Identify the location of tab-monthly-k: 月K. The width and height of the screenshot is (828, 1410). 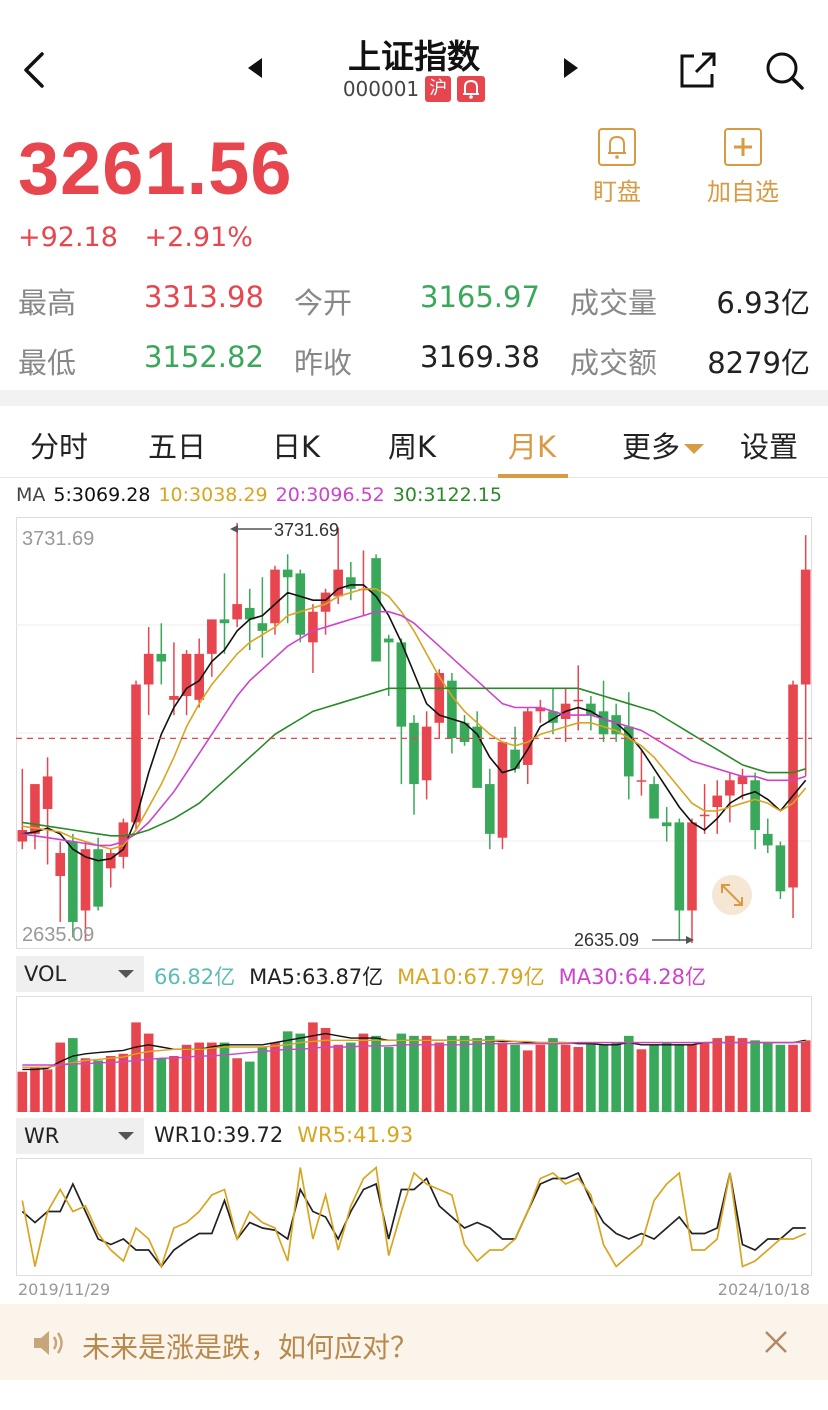
(532, 447).